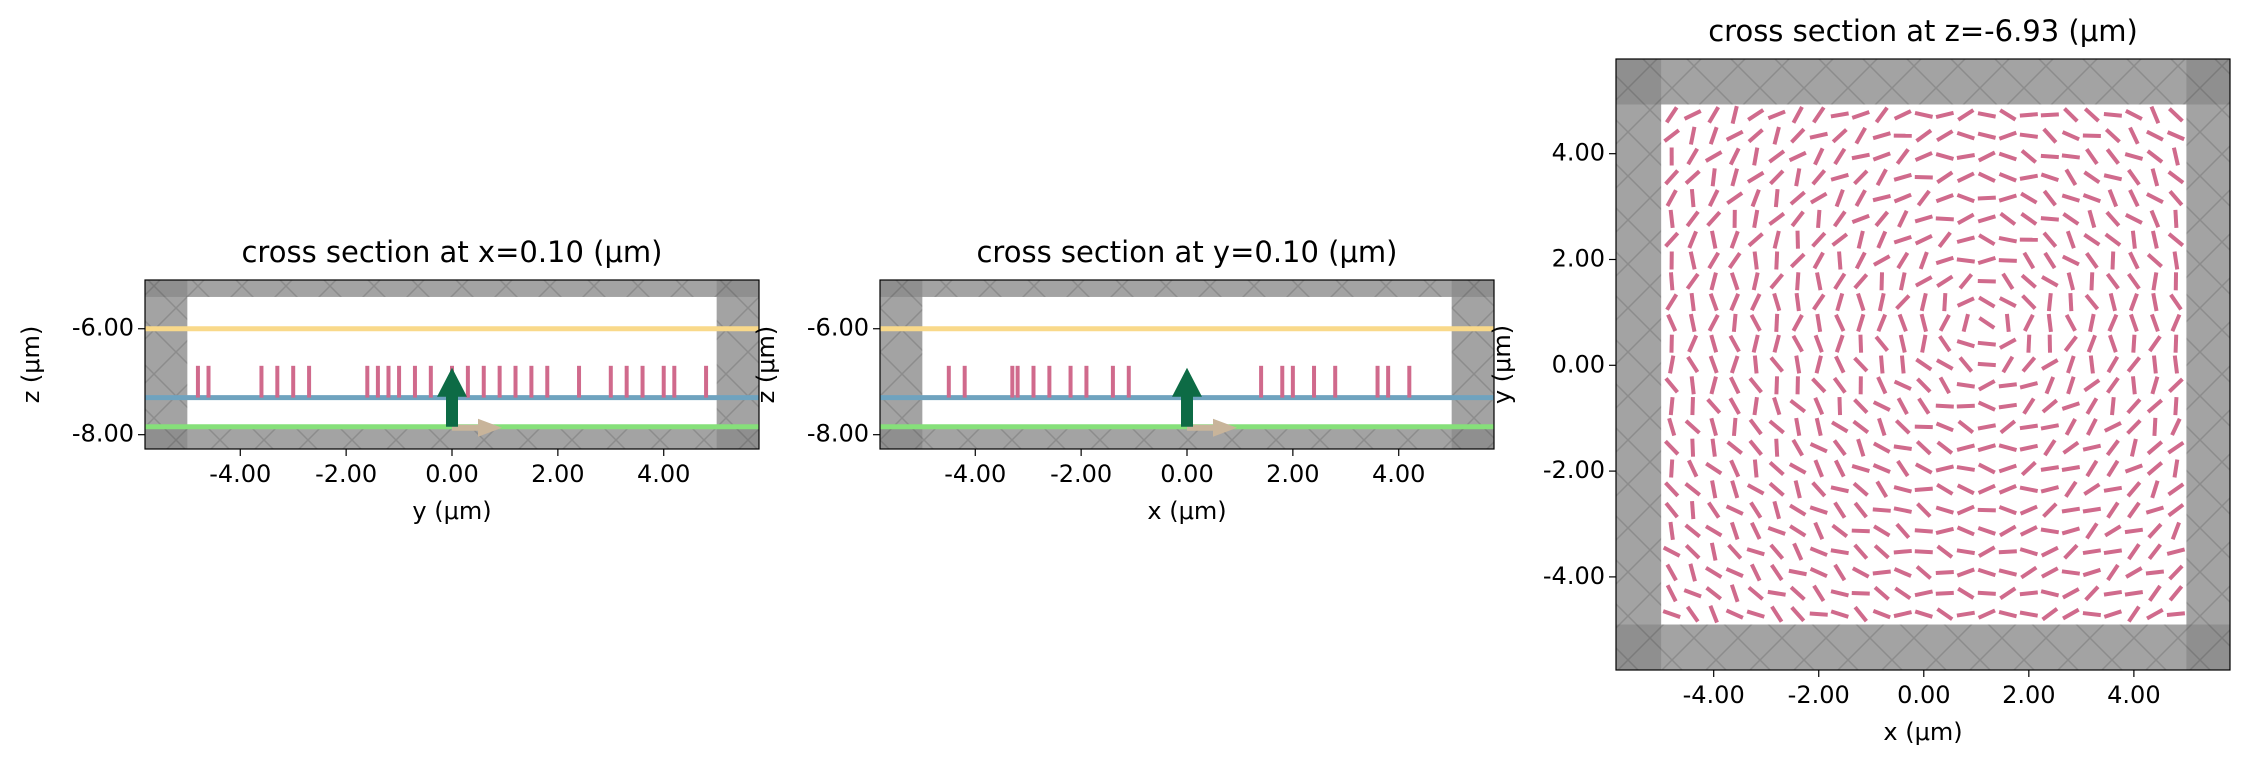 This screenshot has width=2248, height=774. I want to click on y-tick-label: -8.00, so click(838, 434).